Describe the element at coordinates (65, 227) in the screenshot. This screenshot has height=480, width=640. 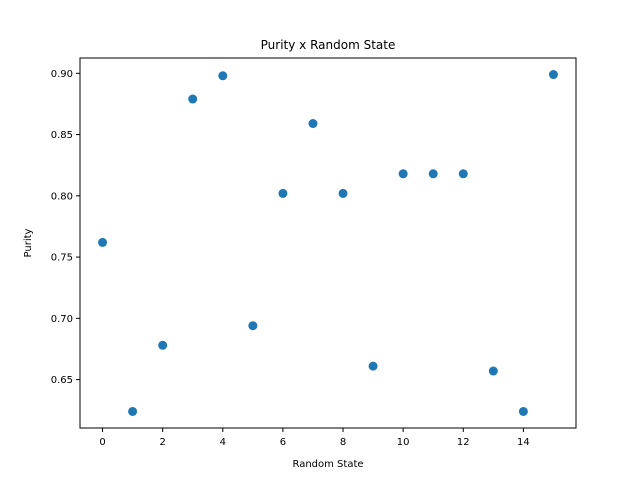
I see `y-axis-ticks: 0.65 0.70 0.75 0.80 0.85 0.90` at that location.